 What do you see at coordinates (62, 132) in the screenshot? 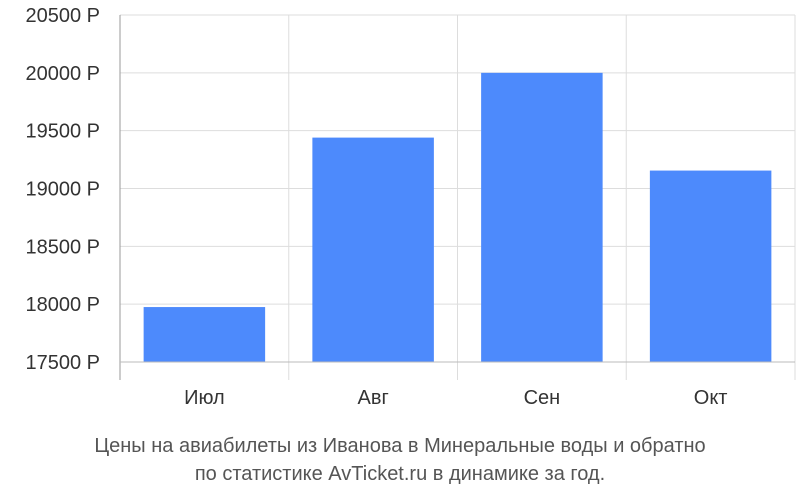
I see `y-tick-label: 19500 Р` at bounding box center [62, 132].